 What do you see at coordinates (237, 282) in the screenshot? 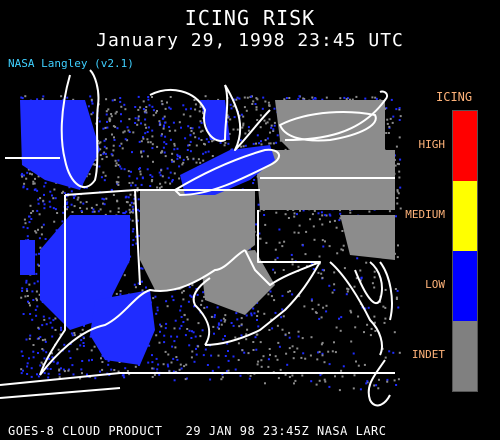
I see `indet-region-wv` at bounding box center [237, 282].